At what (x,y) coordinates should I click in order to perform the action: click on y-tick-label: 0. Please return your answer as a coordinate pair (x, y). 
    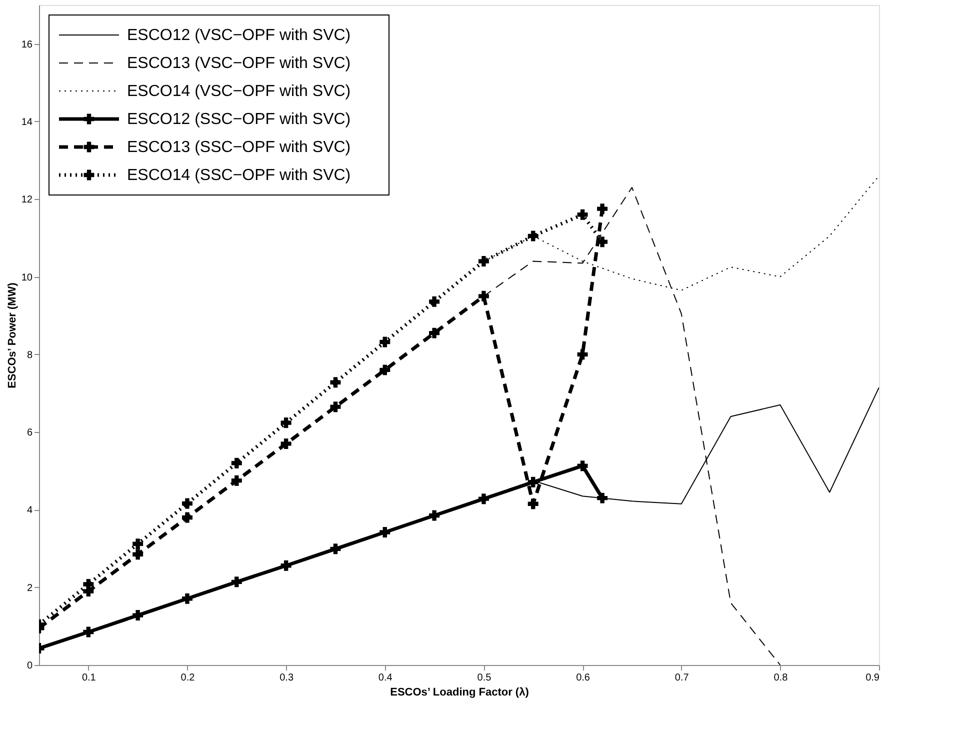
    Looking at the image, I should click on (29, 666).